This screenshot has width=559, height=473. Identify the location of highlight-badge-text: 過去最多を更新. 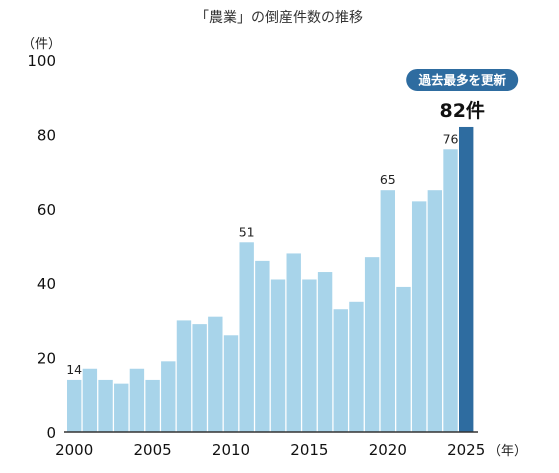
(461, 79).